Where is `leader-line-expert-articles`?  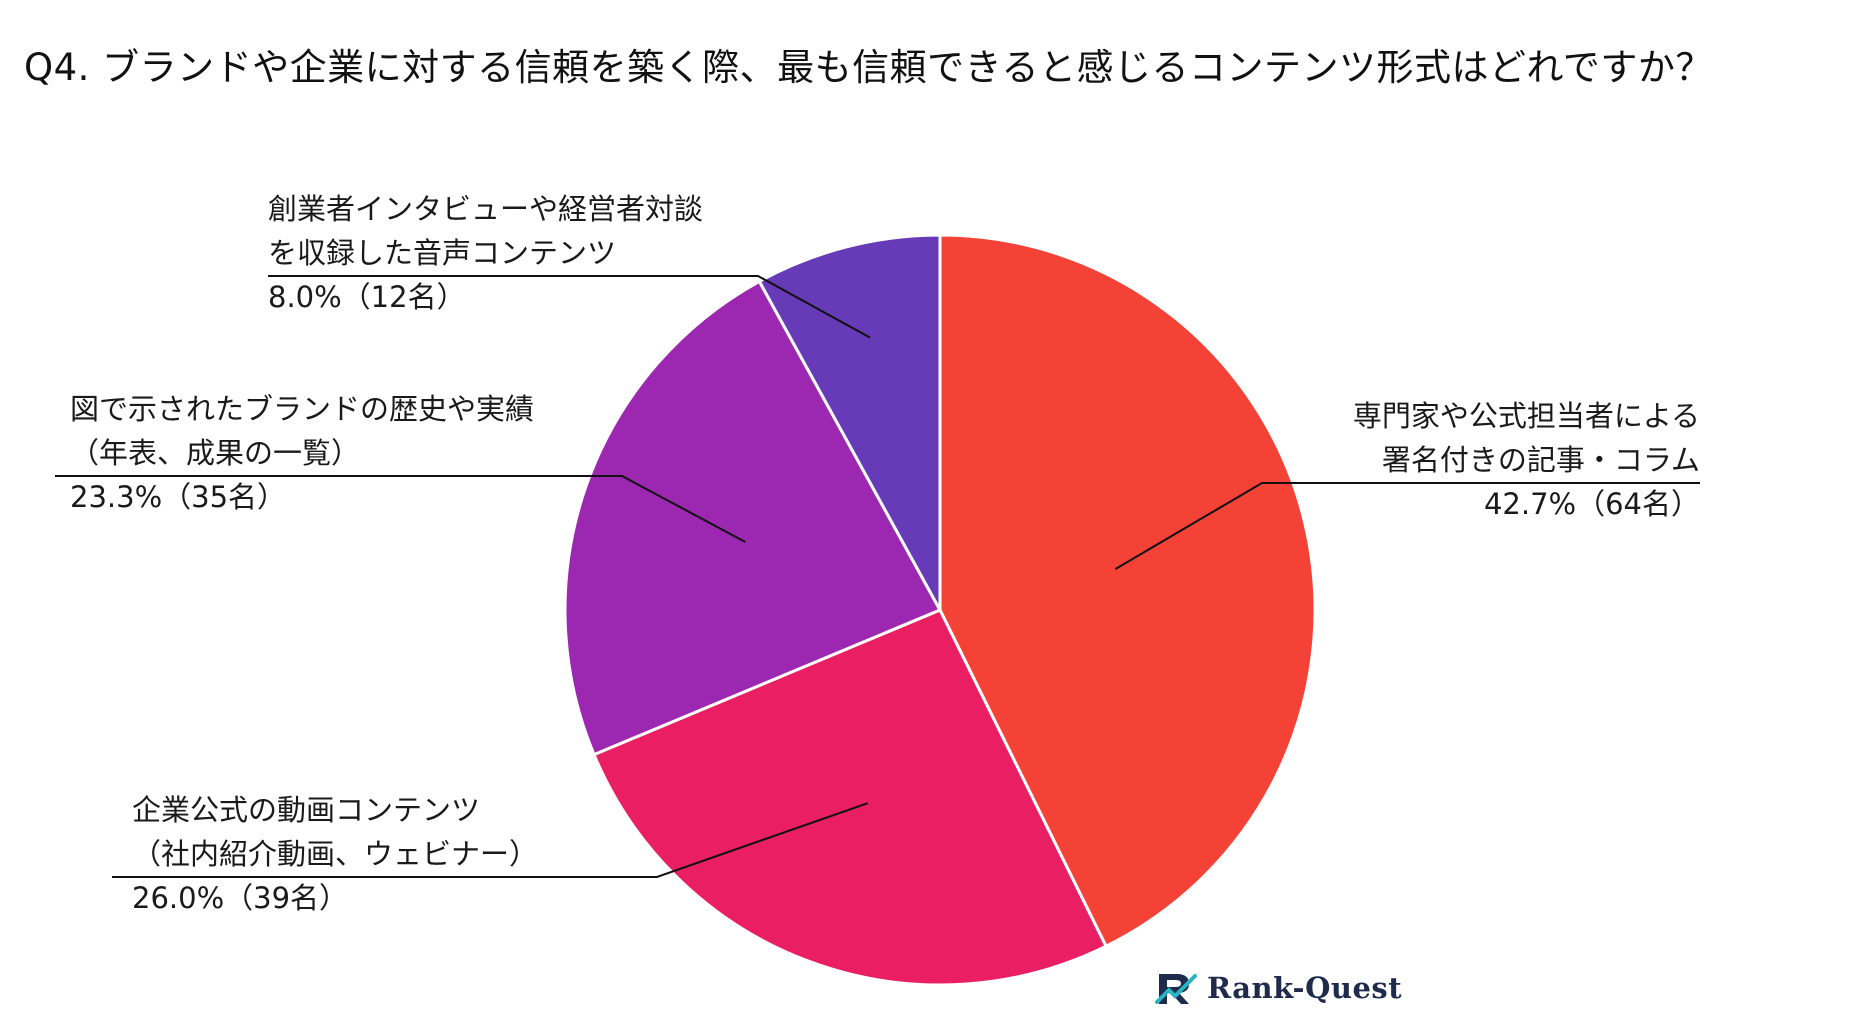 leader-line-expert-articles is located at coordinates (1407, 526).